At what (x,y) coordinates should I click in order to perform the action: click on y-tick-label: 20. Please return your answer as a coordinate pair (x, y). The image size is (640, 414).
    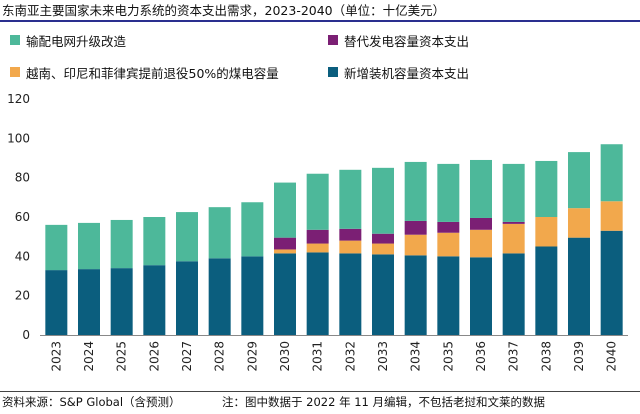
    Looking at the image, I should click on (22, 296).